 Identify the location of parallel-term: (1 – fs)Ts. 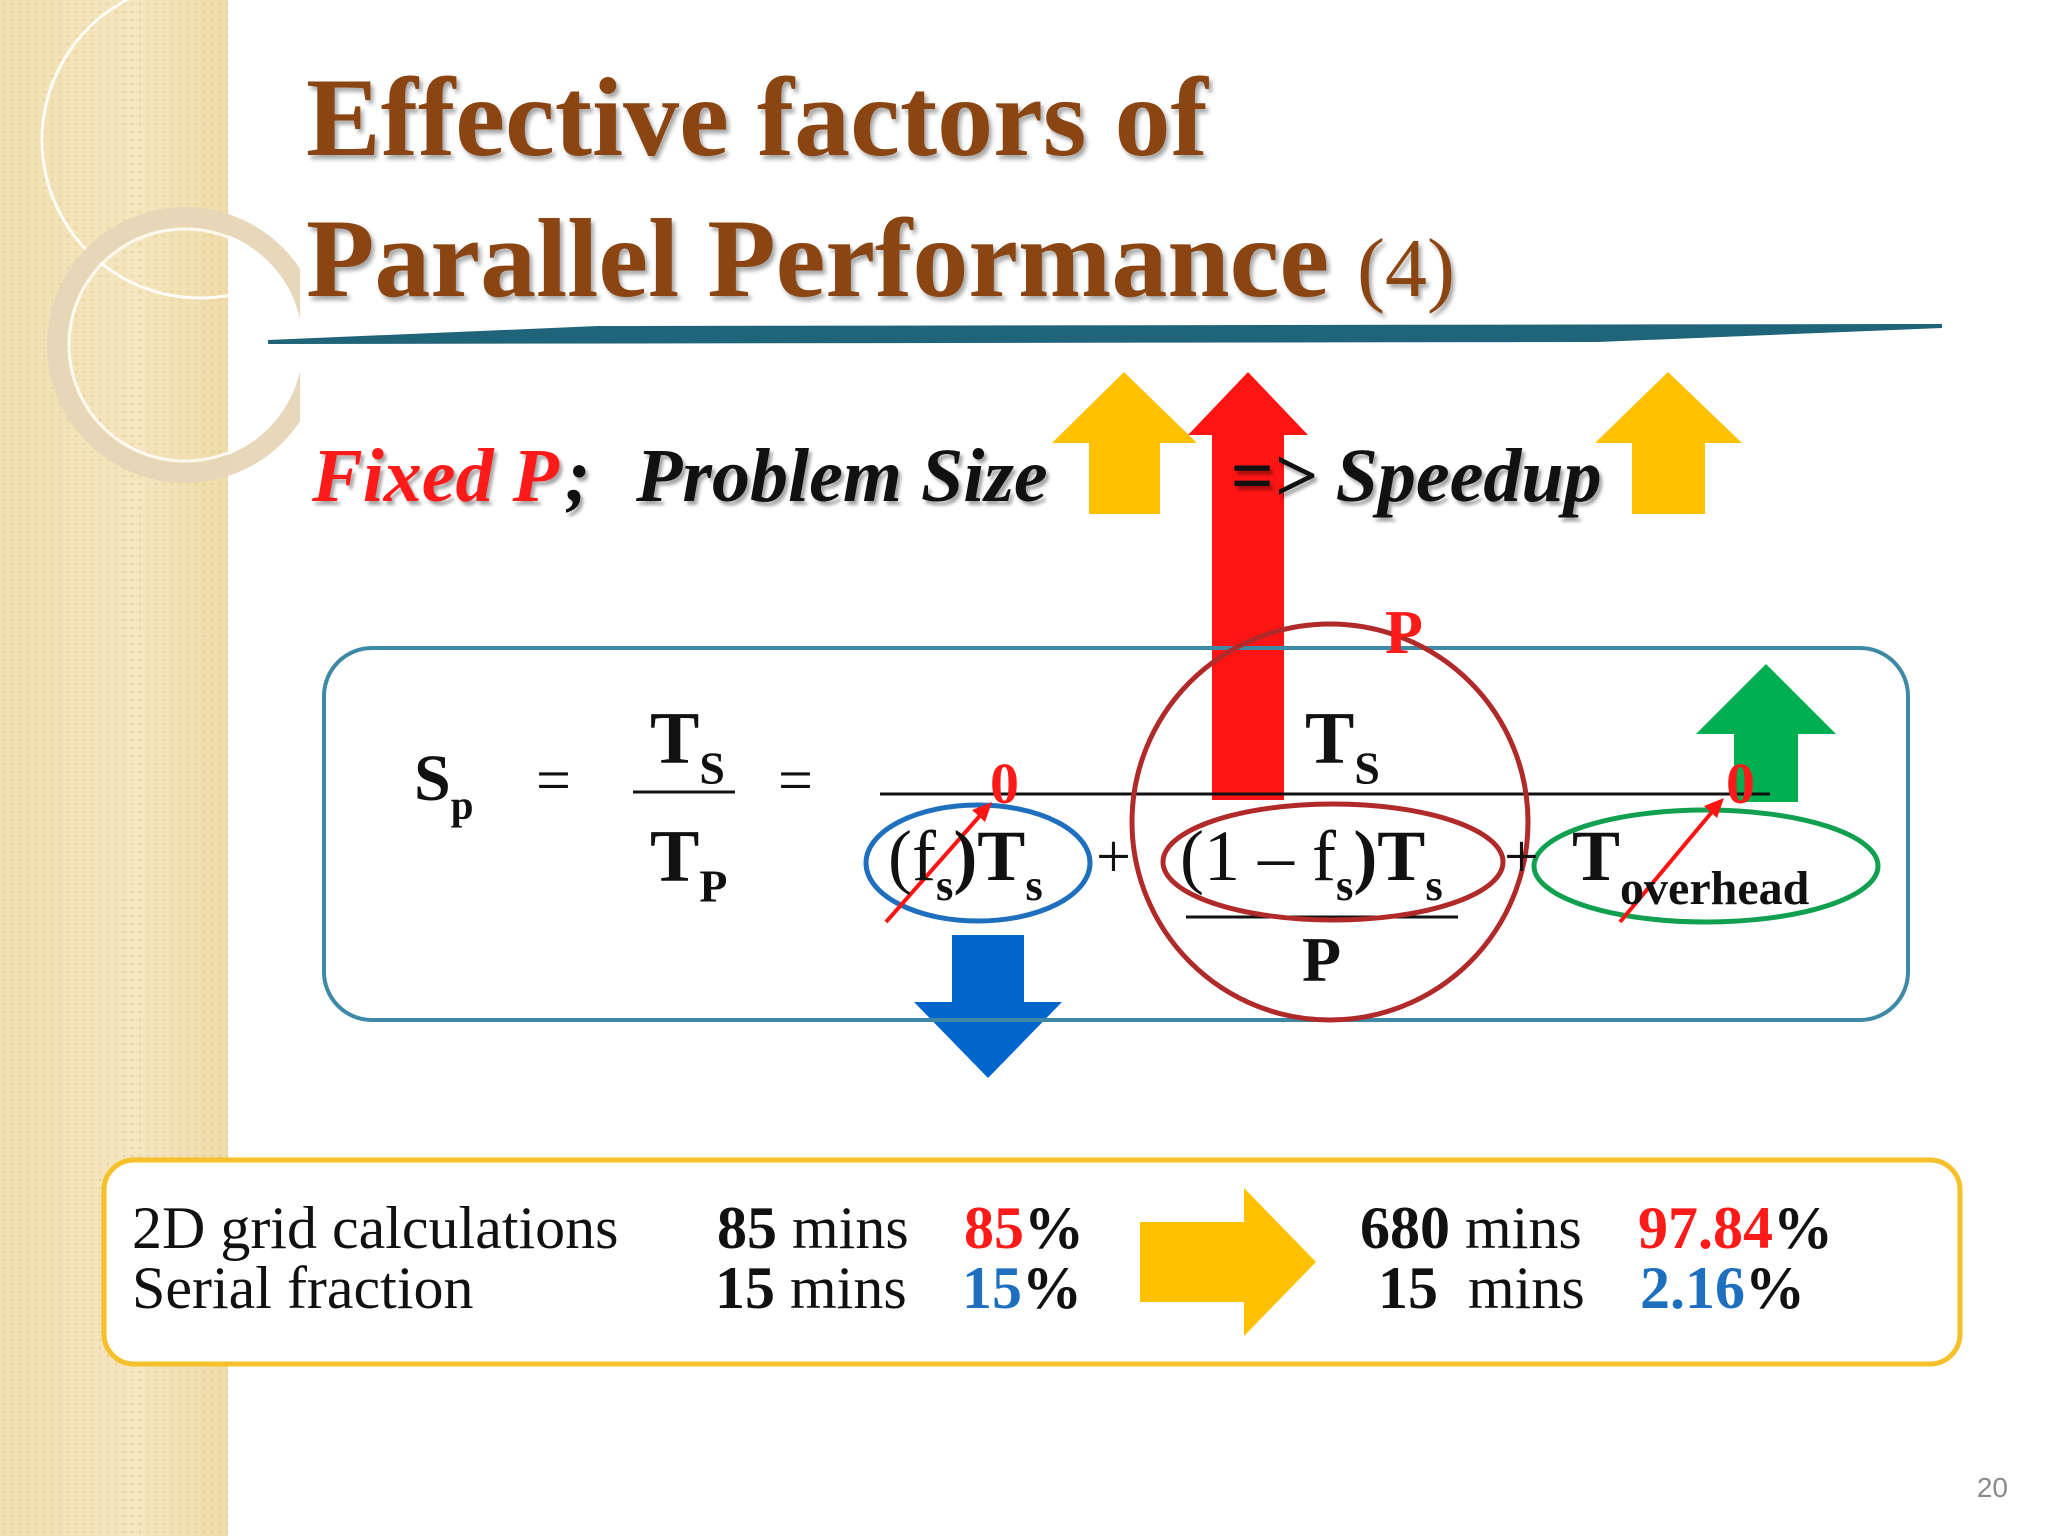
(1311, 864).